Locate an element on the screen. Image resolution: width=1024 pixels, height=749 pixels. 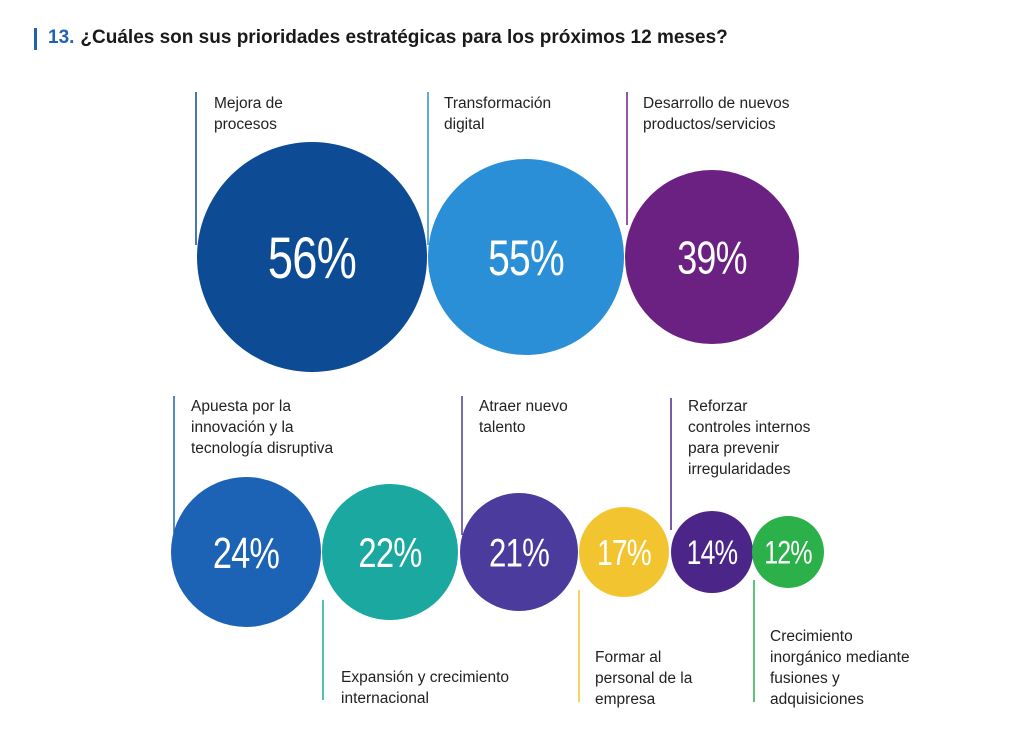
bubble-value: 12% is located at coordinates (788, 554).